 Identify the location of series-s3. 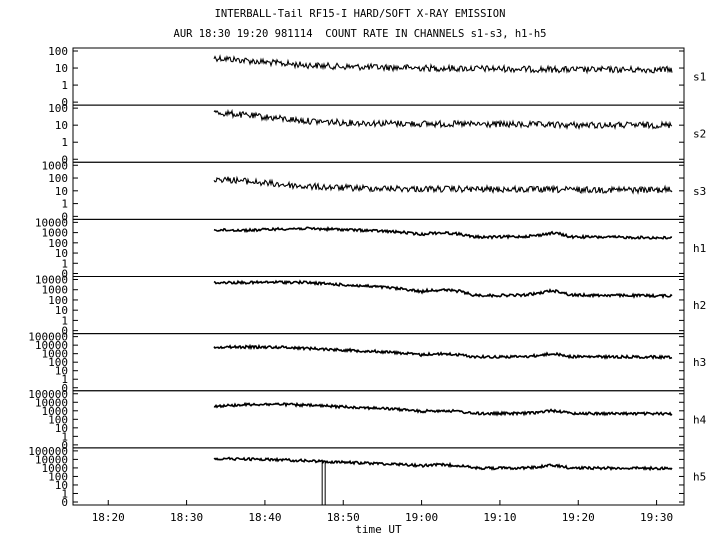
(443, 185).